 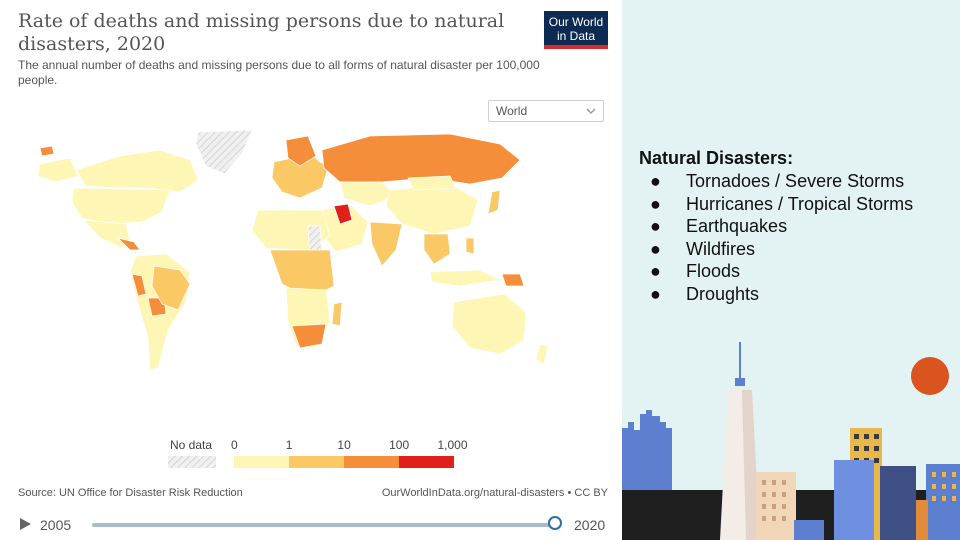 What do you see at coordinates (513, 280) in the screenshot?
I see `map-region-png` at bounding box center [513, 280].